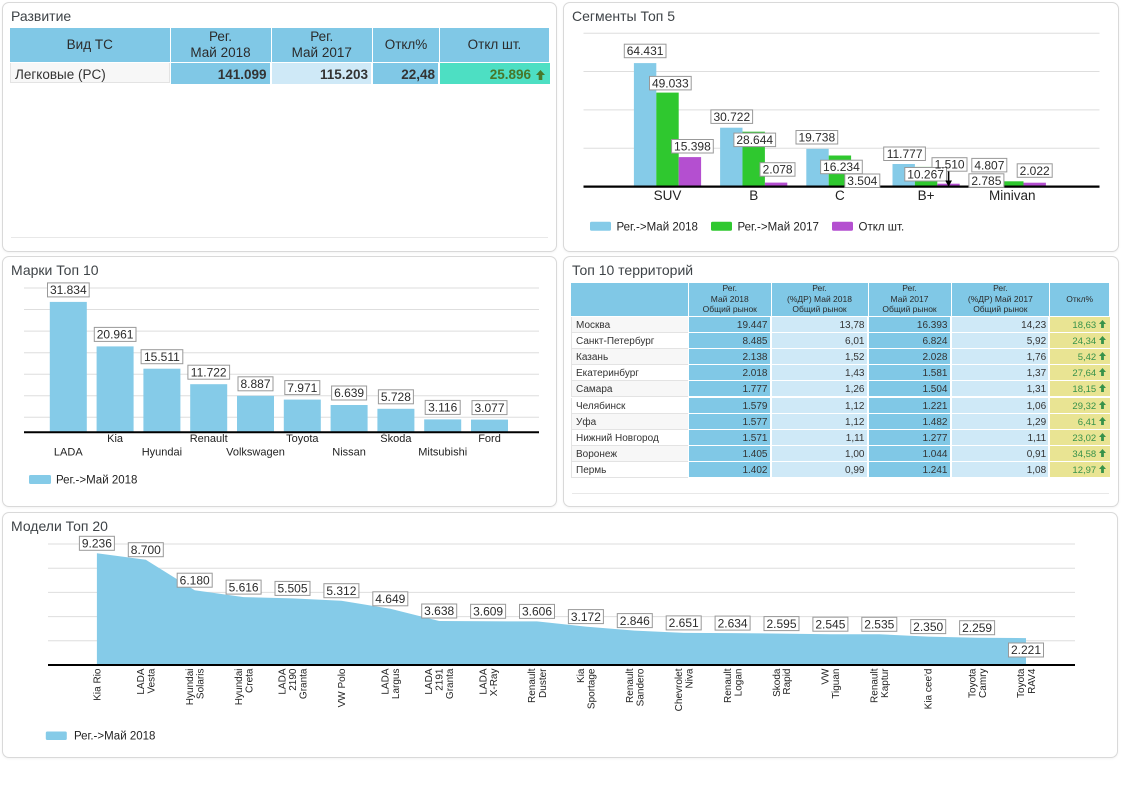 This screenshot has height=793, width=1122. I want to click on svg-text: C, so click(840, 195).